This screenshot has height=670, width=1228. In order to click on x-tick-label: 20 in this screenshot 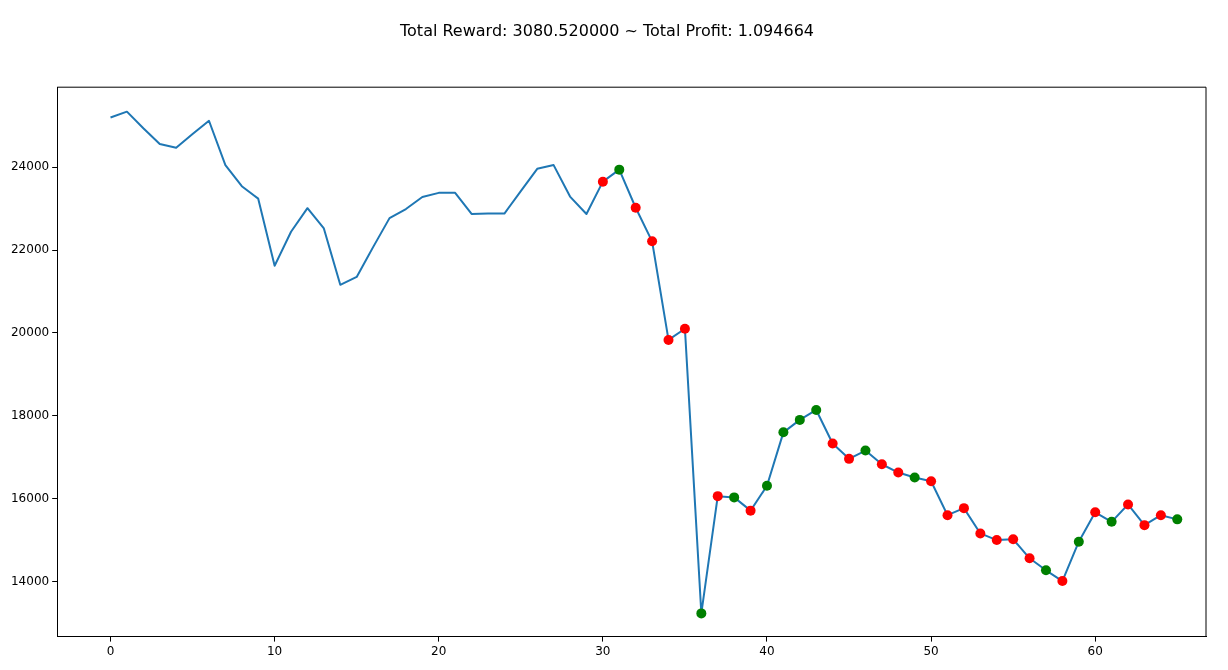, I will do `click(439, 650)`.